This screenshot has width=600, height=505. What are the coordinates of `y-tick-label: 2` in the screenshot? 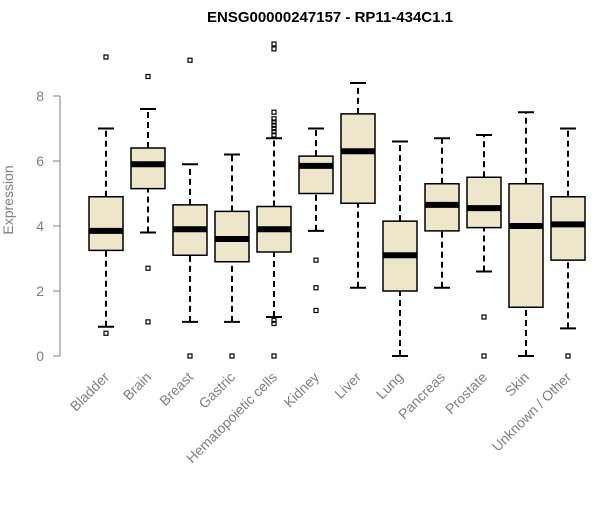 It's located at (40, 291).